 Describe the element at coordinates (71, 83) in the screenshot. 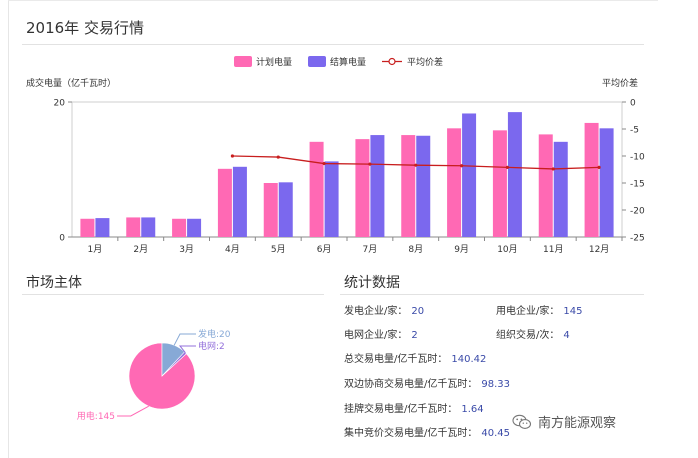

I see `y-axis-title: 成交电量（亿千瓦时）` at that location.